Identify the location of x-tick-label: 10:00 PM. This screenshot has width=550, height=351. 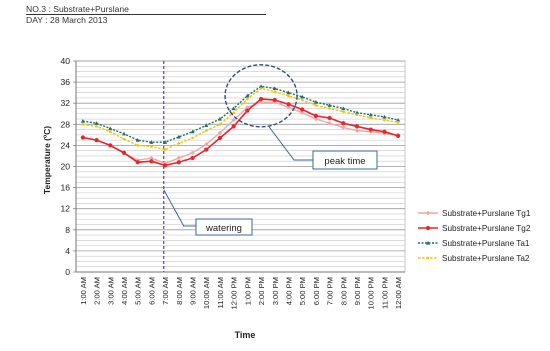
(371, 293).